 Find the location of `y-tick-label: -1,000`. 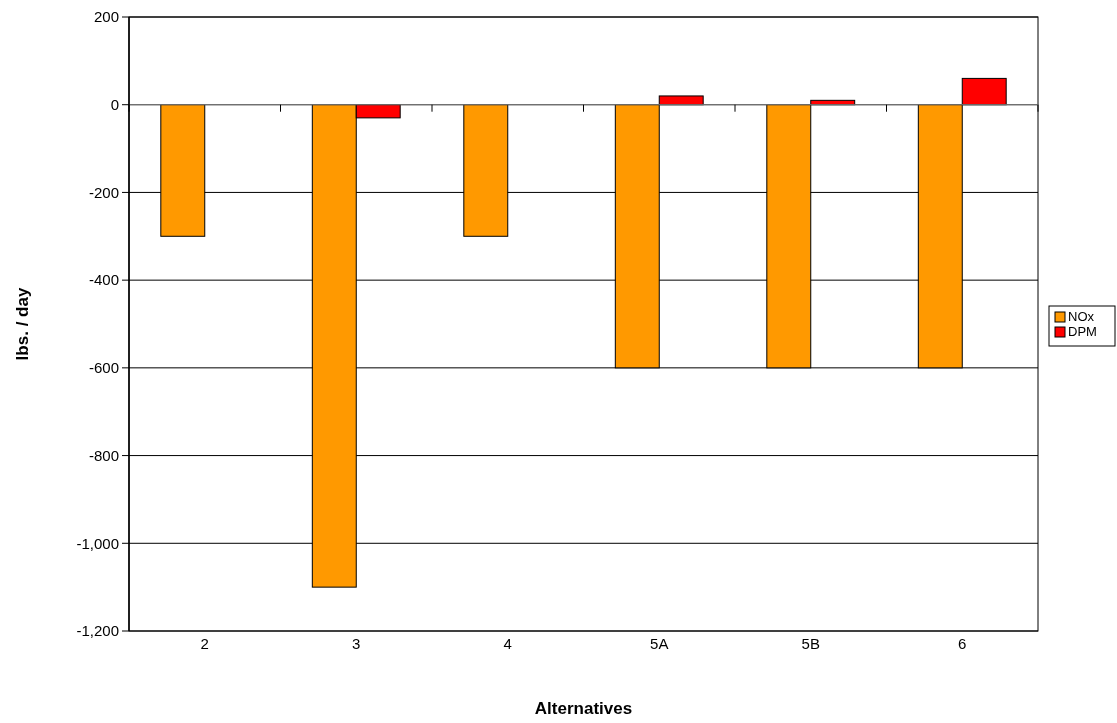

y-tick-label: -1,000 is located at coordinates (97, 543).